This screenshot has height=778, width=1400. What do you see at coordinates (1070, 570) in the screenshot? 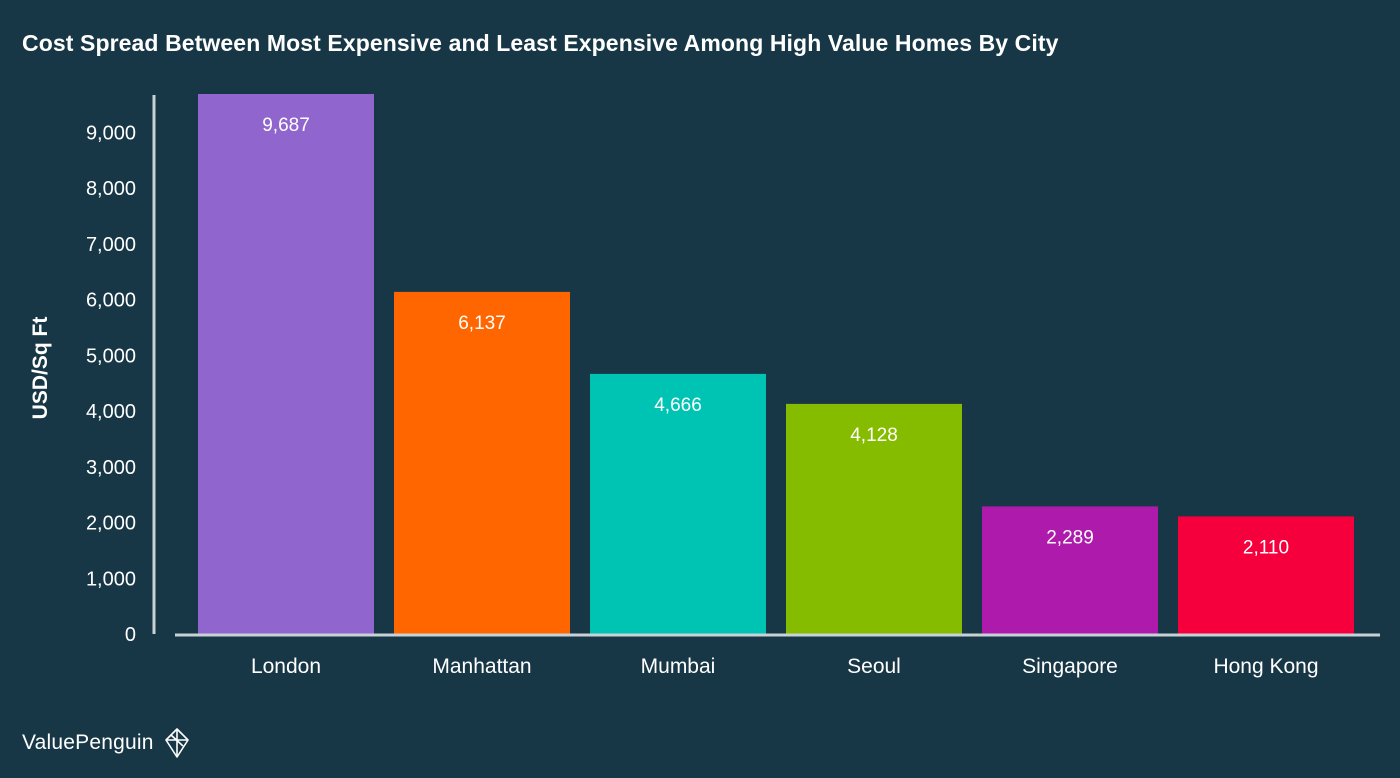
I see `bar-singapore` at bounding box center [1070, 570].